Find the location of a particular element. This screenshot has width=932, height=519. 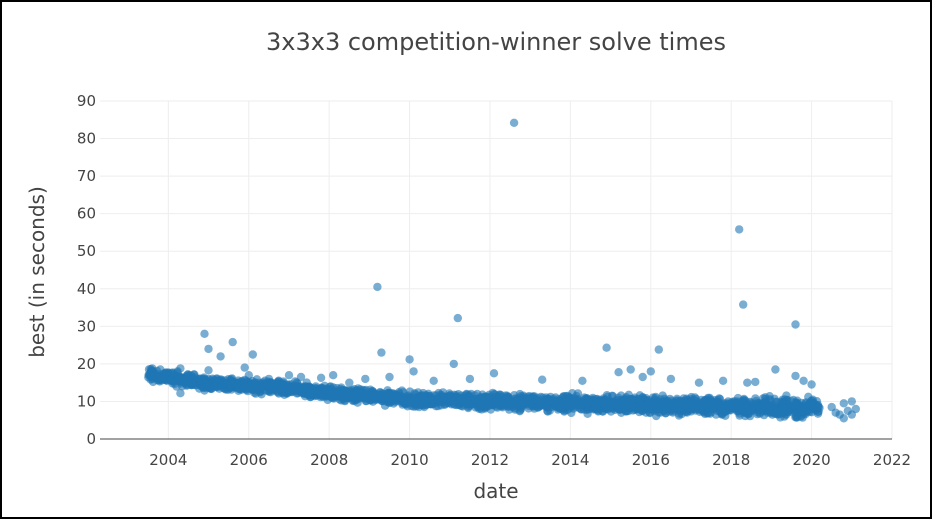

x-tick-label: 2008 is located at coordinates (329, 460).